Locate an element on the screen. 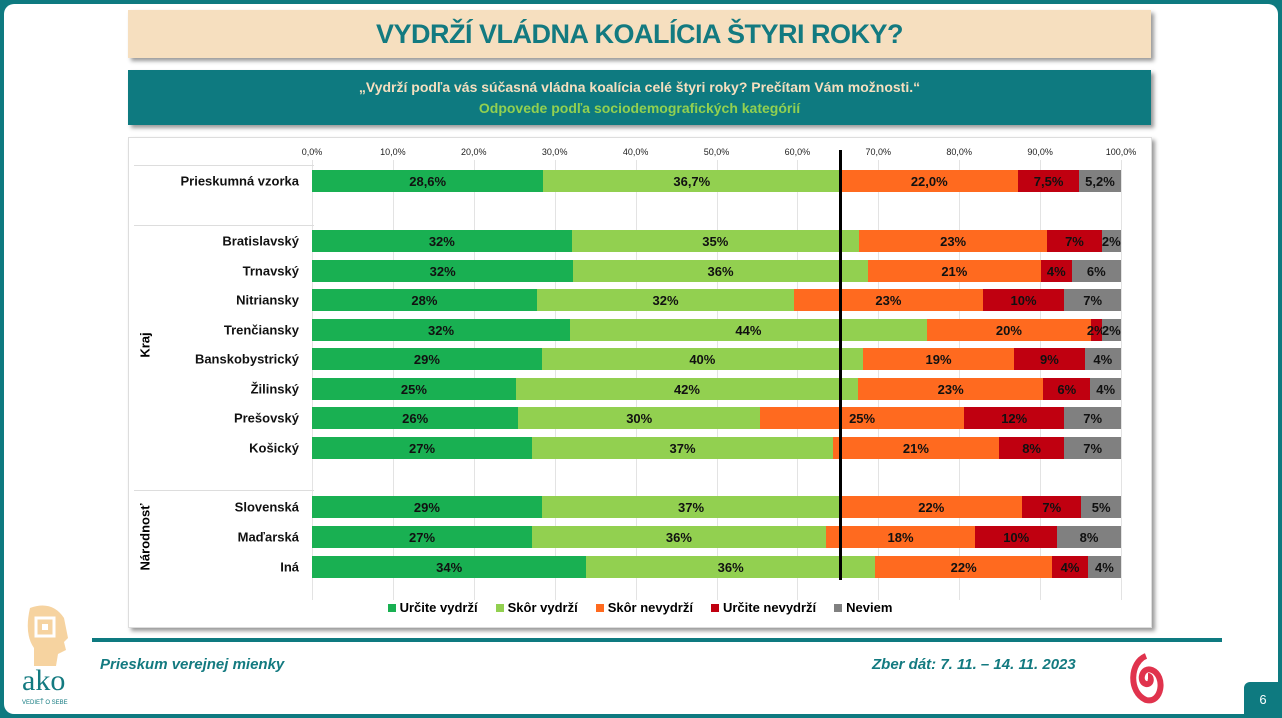 The width and height of the screenshot is (1282, 718). x-tick-label: 40,0% is located at coordinates (635, 152).